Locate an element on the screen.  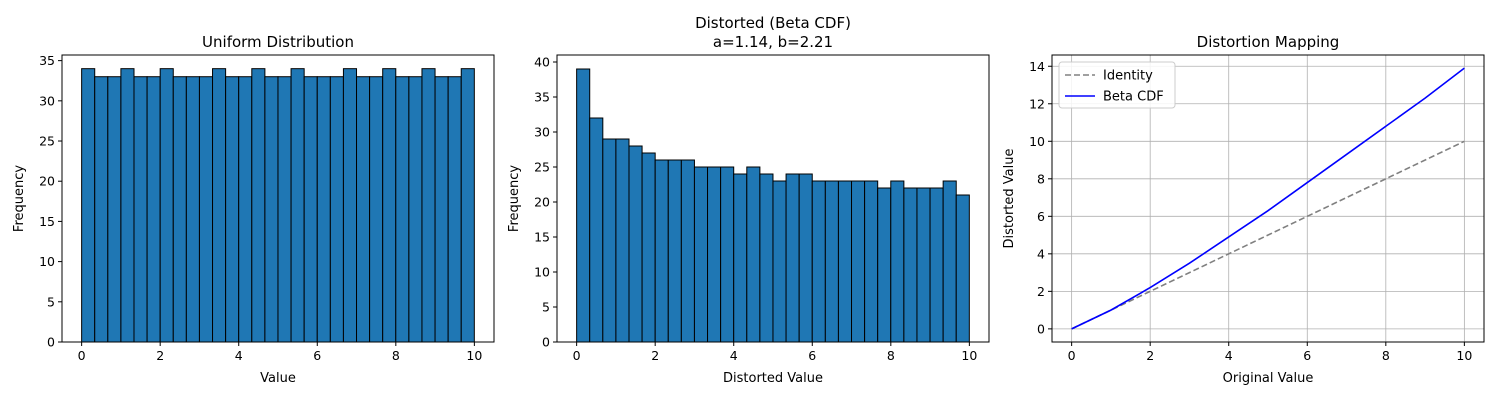
legend-label: Identity is located at coordinates (1128, 76).